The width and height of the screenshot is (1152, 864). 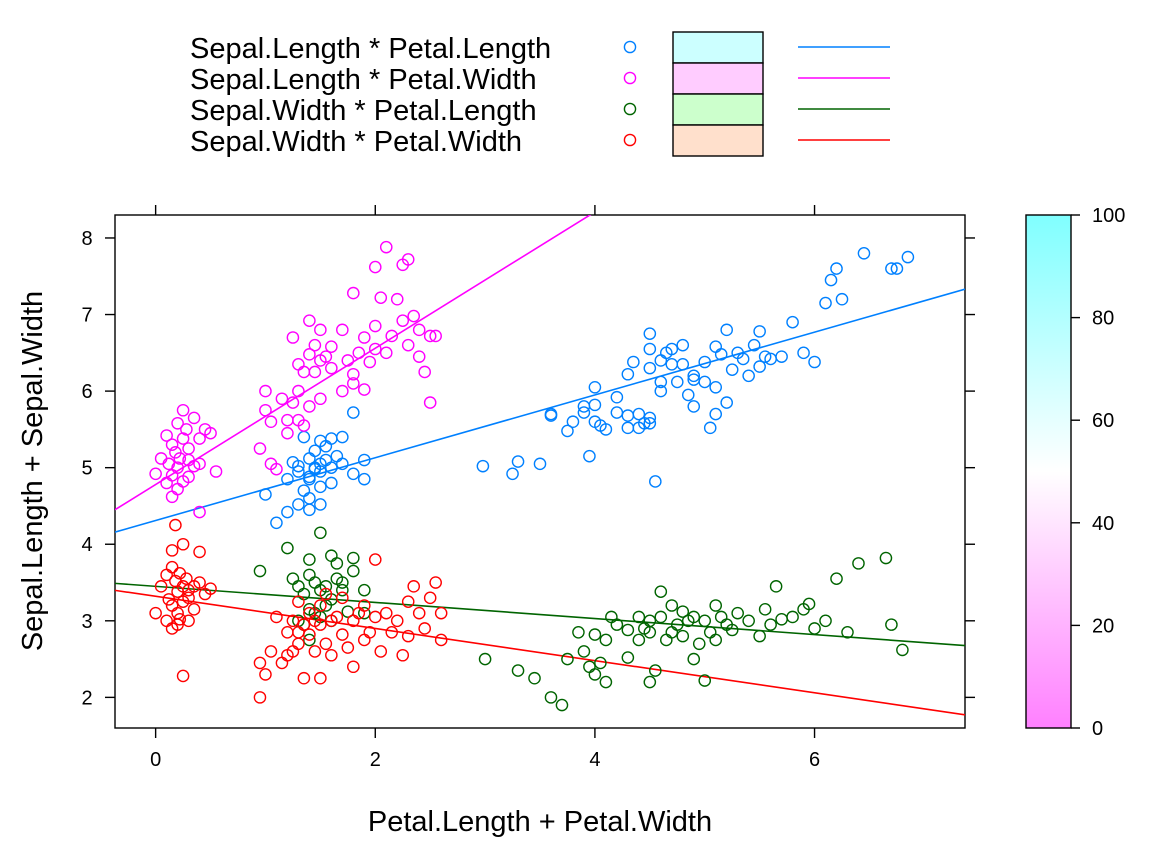 I want to click on color-key-tick-label: 80, so click(x=1103, y=319).